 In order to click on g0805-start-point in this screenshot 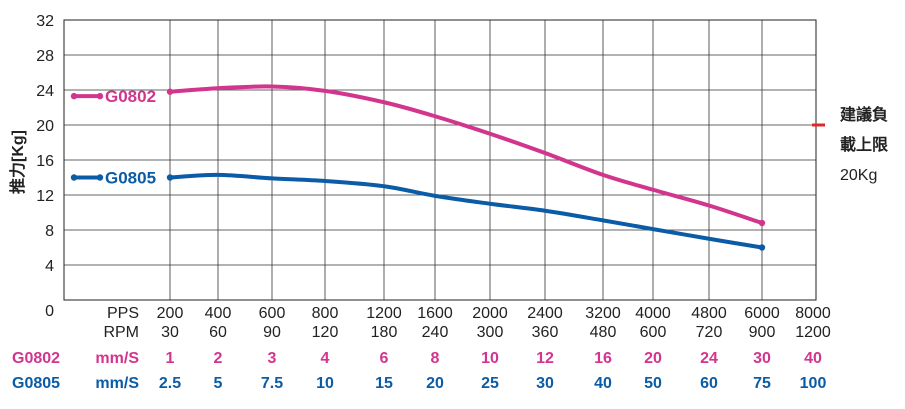, I will do `click(74, 177)`.